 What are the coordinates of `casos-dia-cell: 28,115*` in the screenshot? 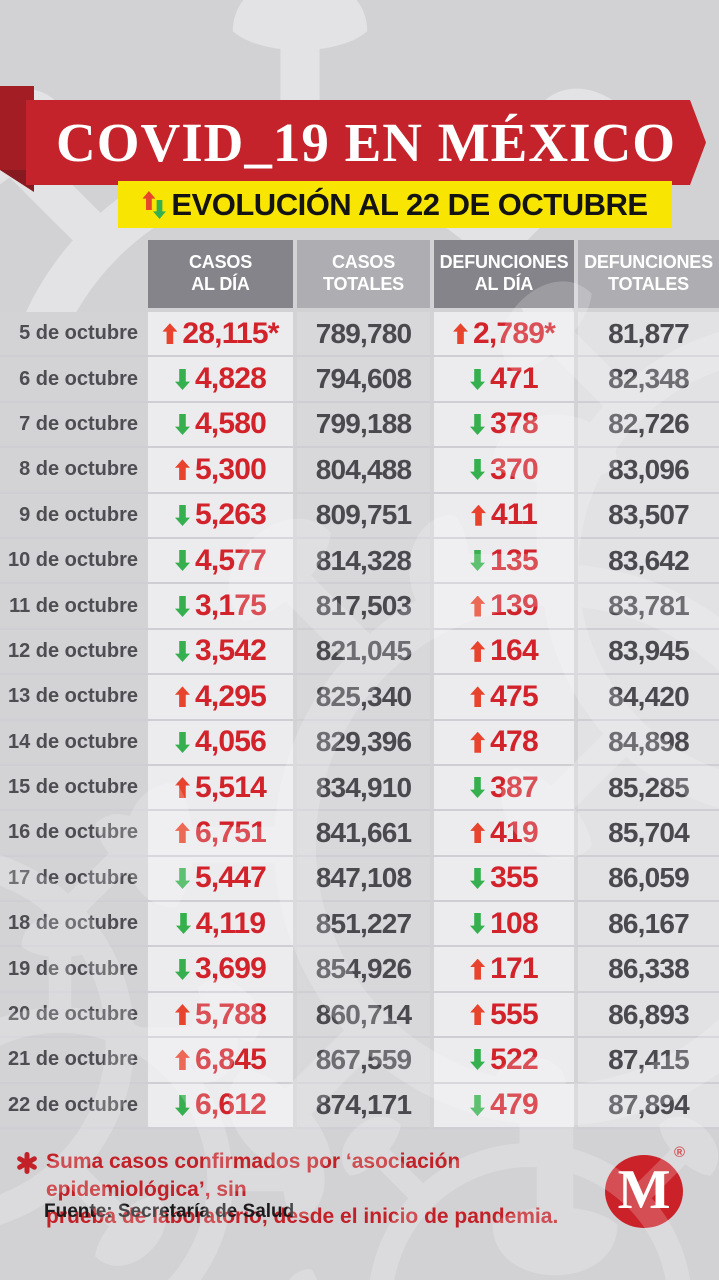 It's located at (220, 335).